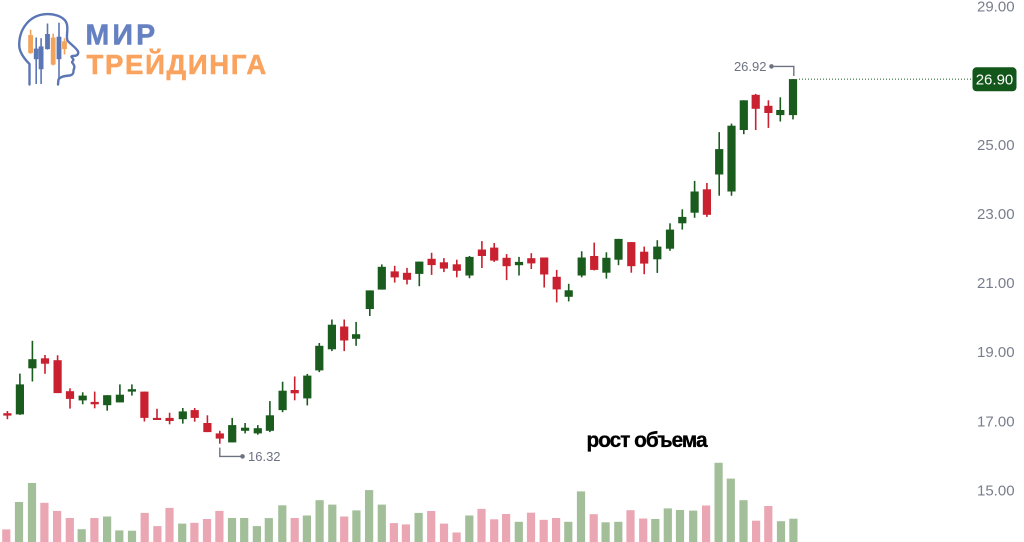 The width and height of the screenshot is (1024, 542). I want to click on svg-text: рост объема, so click(648, 440).